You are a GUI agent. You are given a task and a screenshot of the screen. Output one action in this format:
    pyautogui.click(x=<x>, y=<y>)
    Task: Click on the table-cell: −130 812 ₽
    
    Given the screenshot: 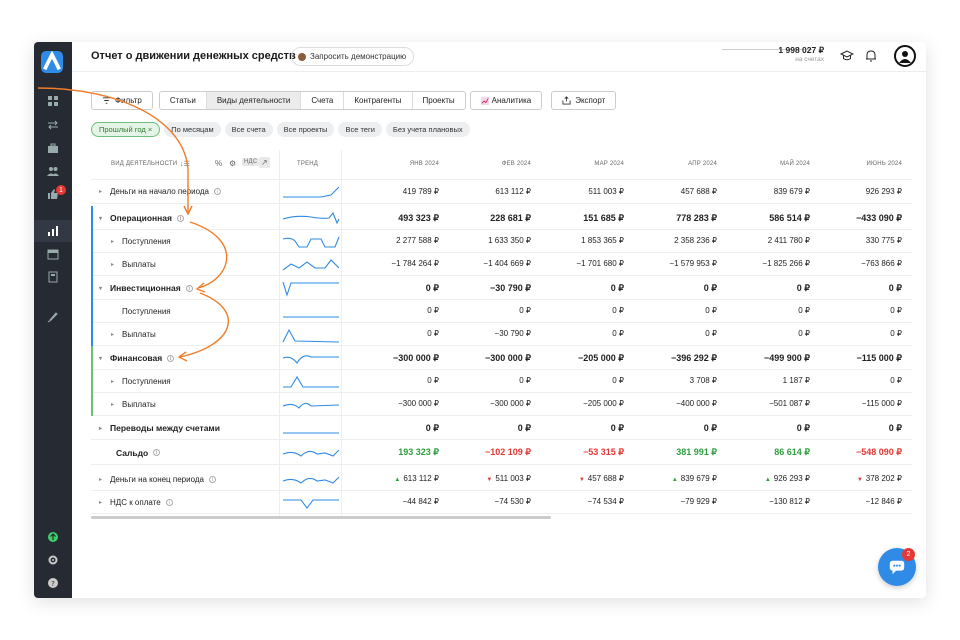 What is the action you would take?
    pyautogui.click(x=765, y=501)
    